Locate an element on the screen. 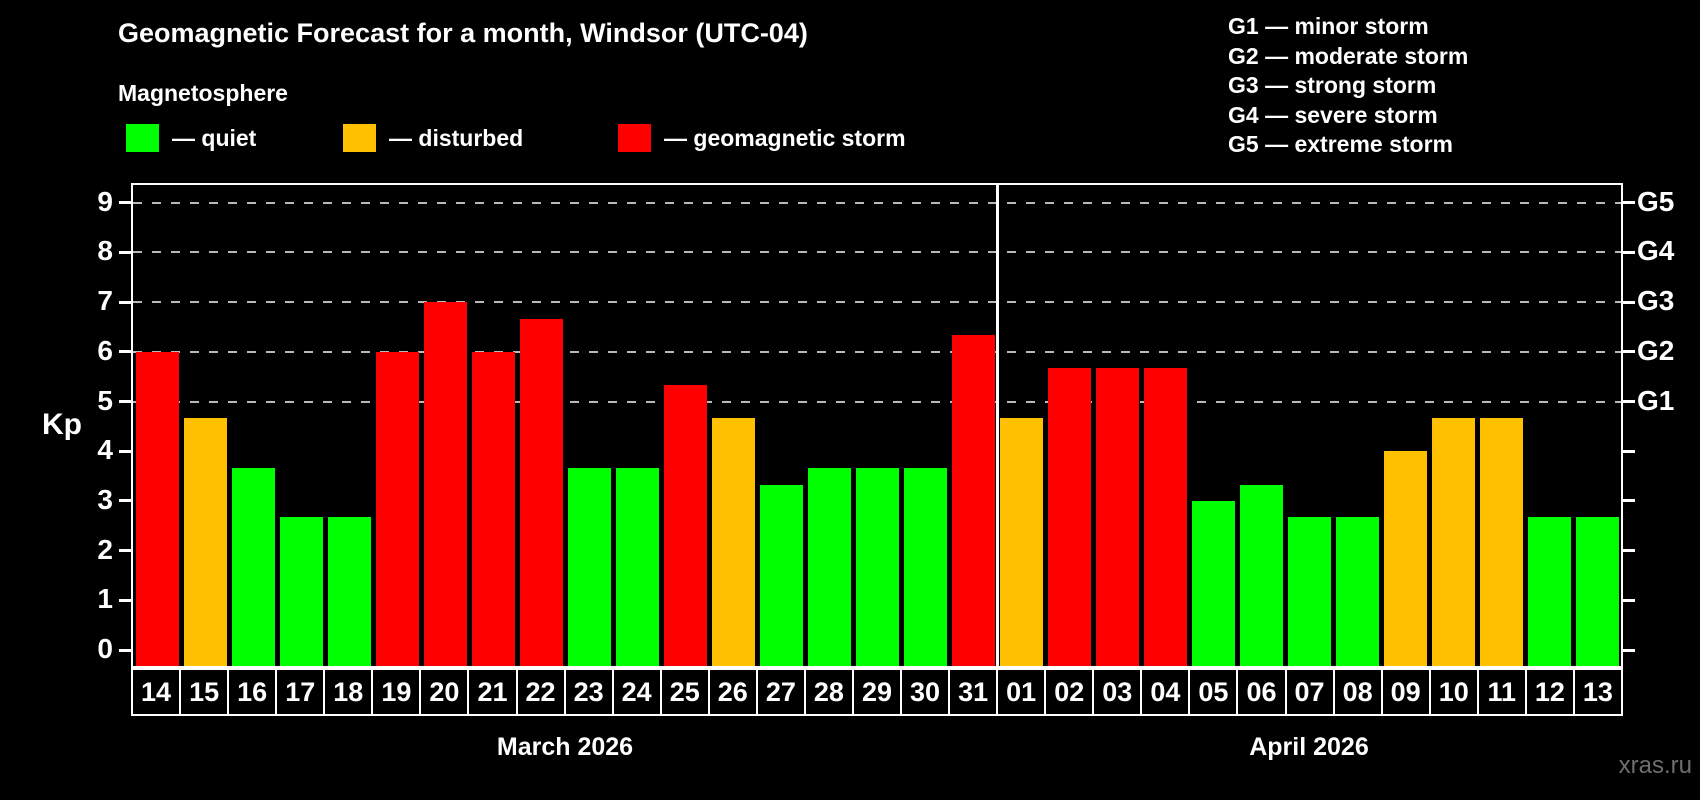 This screenshot has width=1700, height=800. y-tick-label-7: 7 is located at coordinates (105, 301).